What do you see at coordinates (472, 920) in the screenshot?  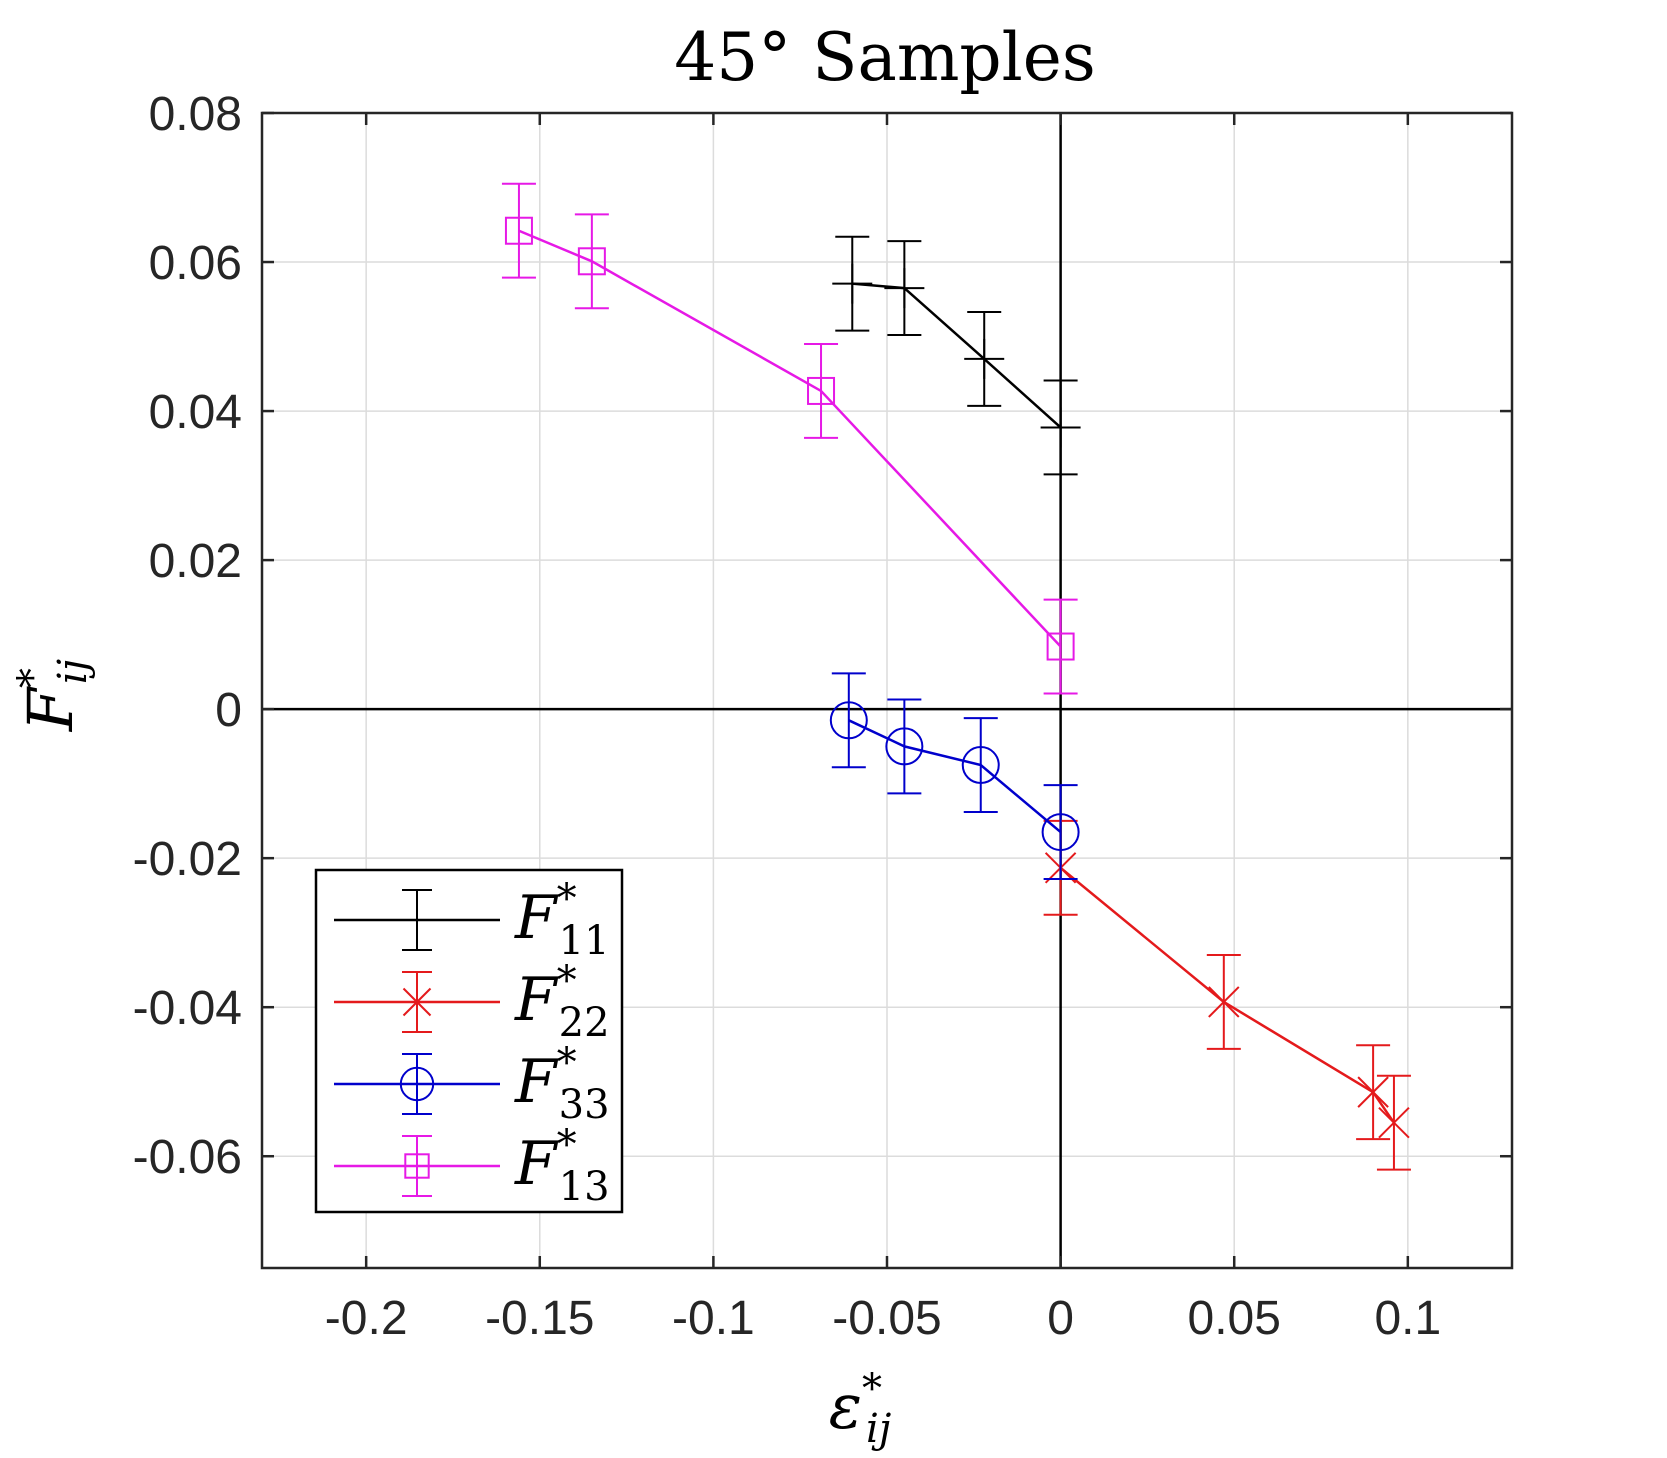 I see `legend-entry-F11: F* 11` at bounding box center [472, 920].